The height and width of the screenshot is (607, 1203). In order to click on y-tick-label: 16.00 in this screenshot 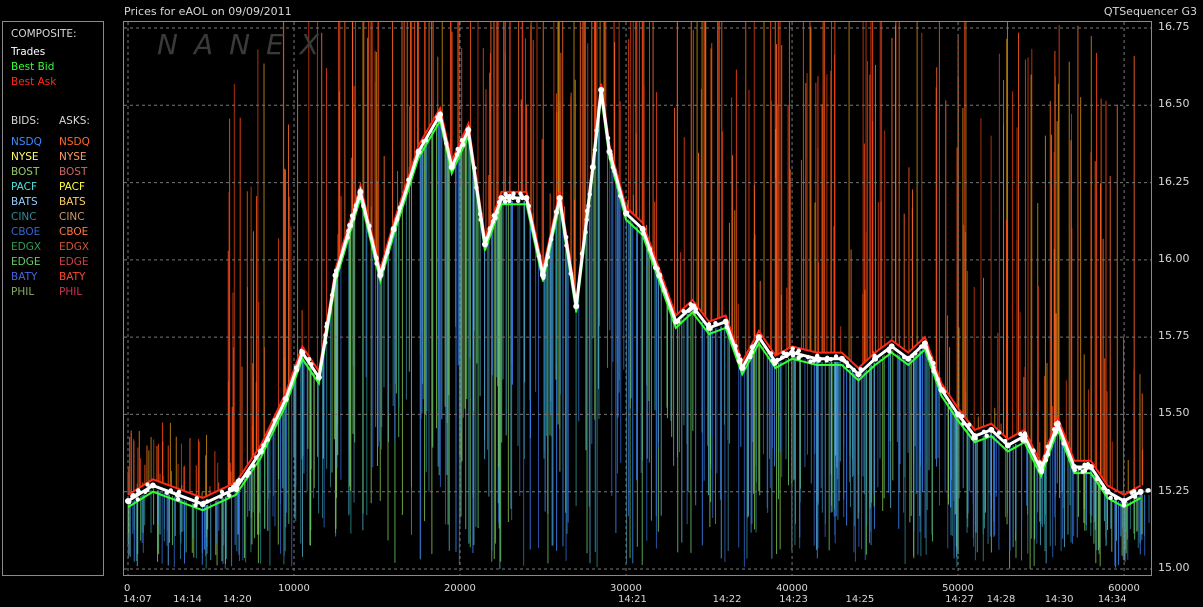, I will do `click(1174, 258)`.